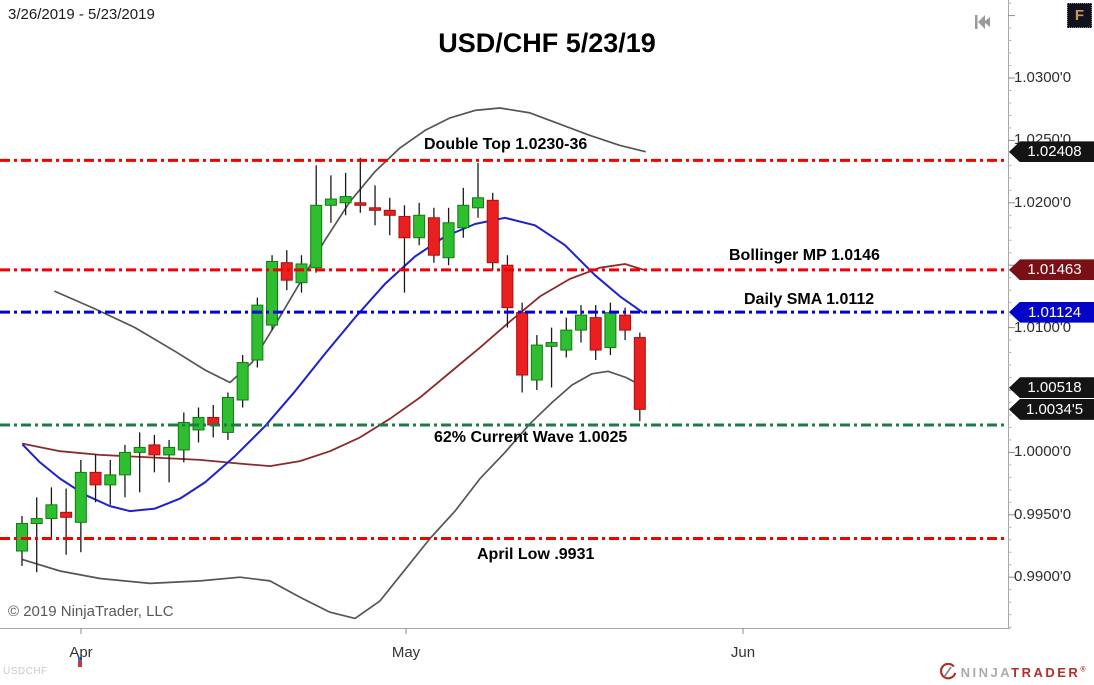 The width and height of the screenshot is (1094, 685). I want to click on x-axis-label: May, so click(406, 652).